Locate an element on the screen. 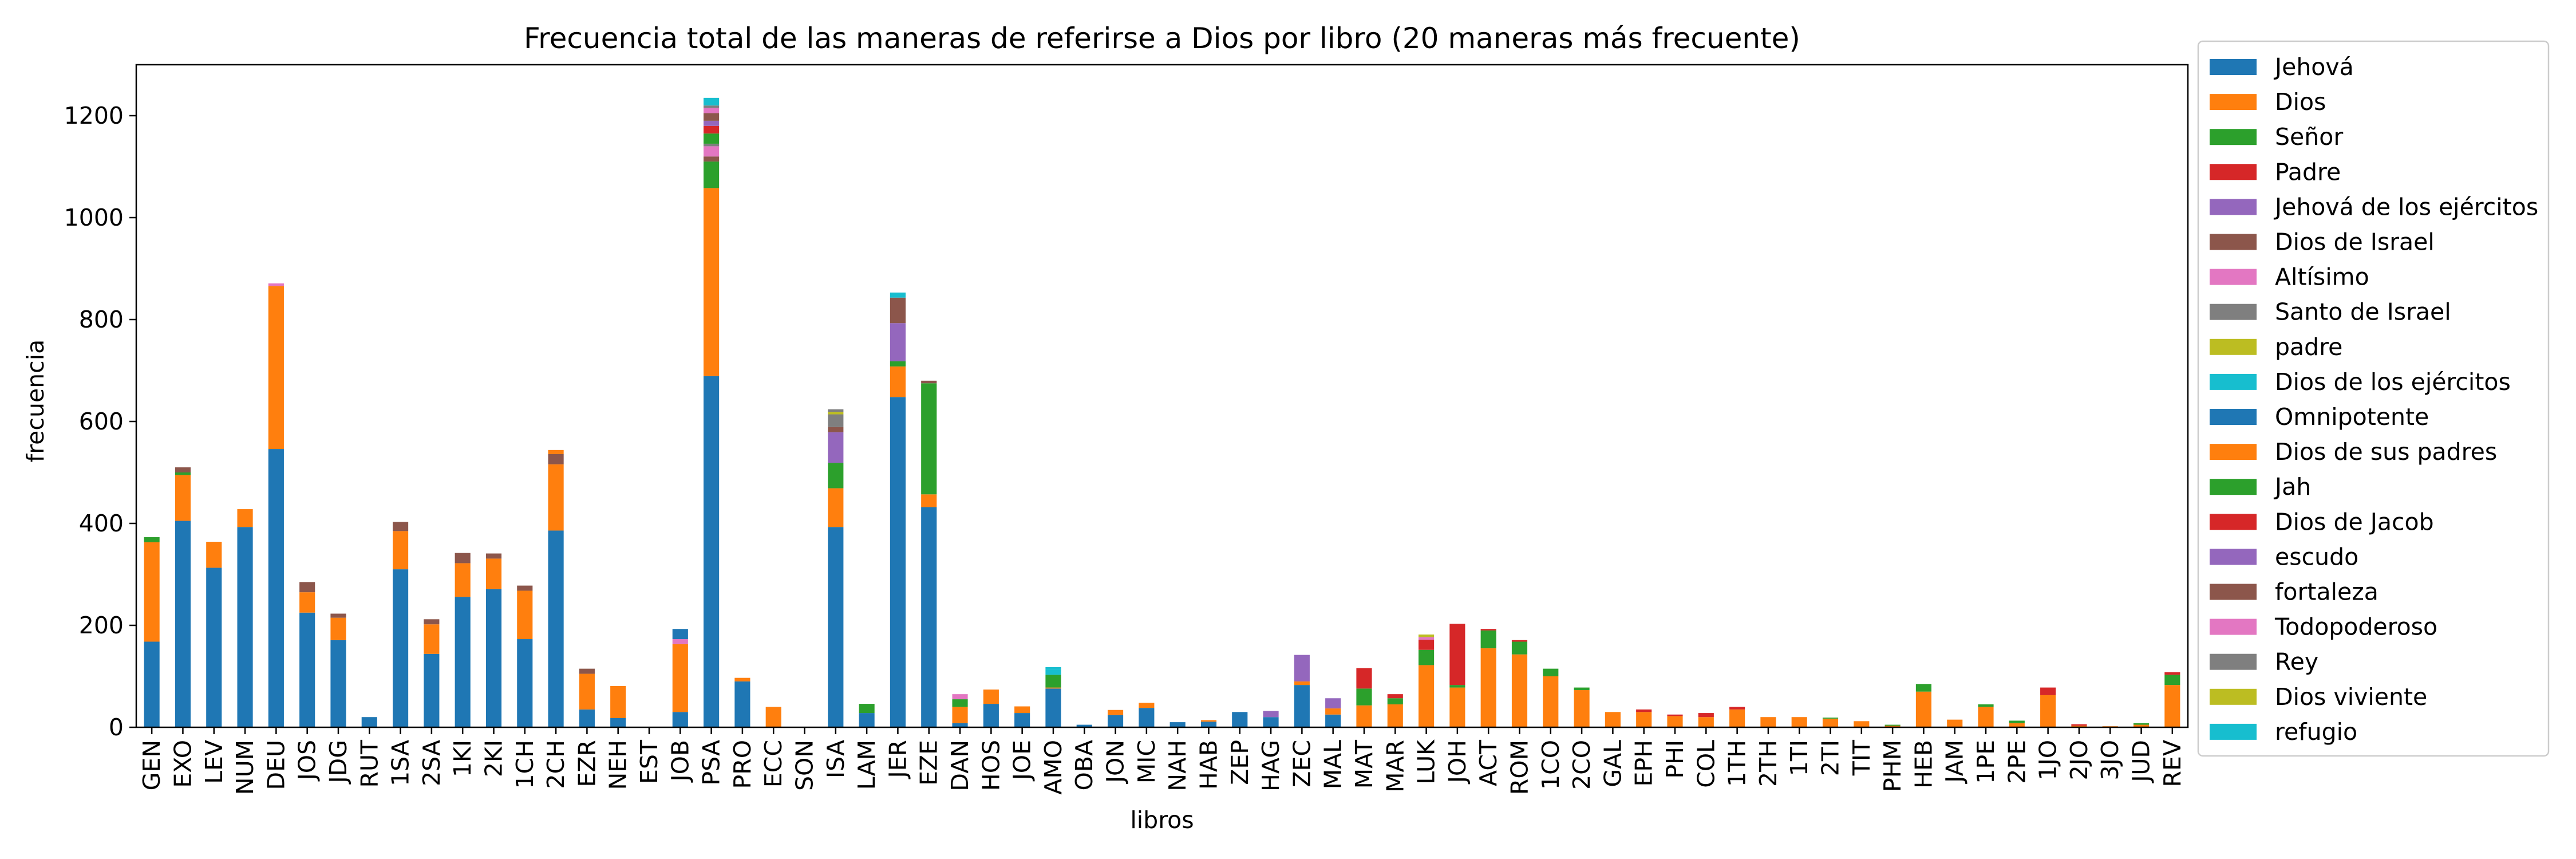 The image size is (2576, 859). x-tick-label: HOS is located at coordinates (991, 765).